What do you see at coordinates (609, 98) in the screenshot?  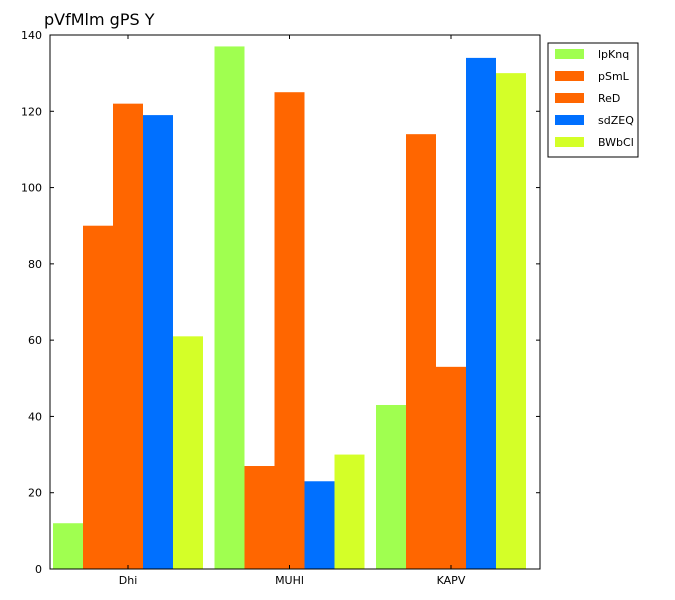 I see `legend-label: ReD` at bounding box center [609, 98].